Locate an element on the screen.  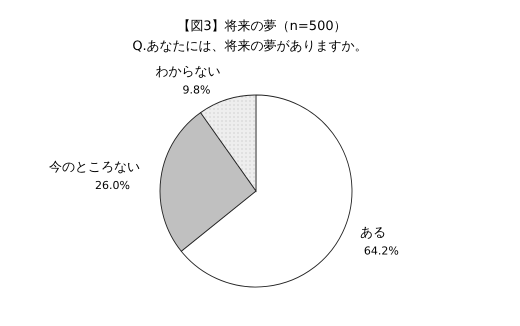
data-label: 9.8% is located at coordinates (196, 89).